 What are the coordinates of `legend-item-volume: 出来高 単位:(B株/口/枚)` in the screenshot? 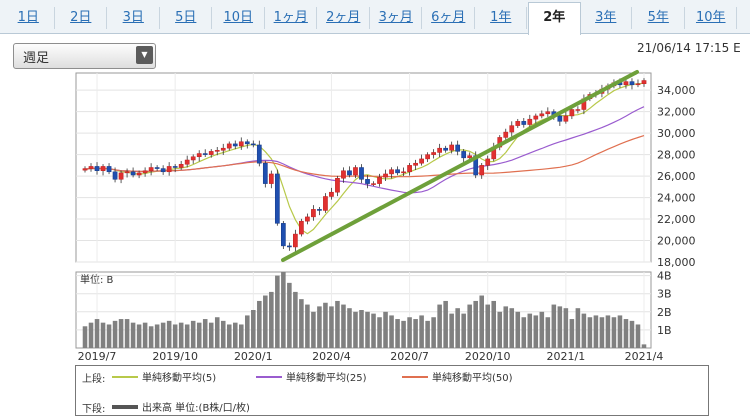 It's located at (181, 406).